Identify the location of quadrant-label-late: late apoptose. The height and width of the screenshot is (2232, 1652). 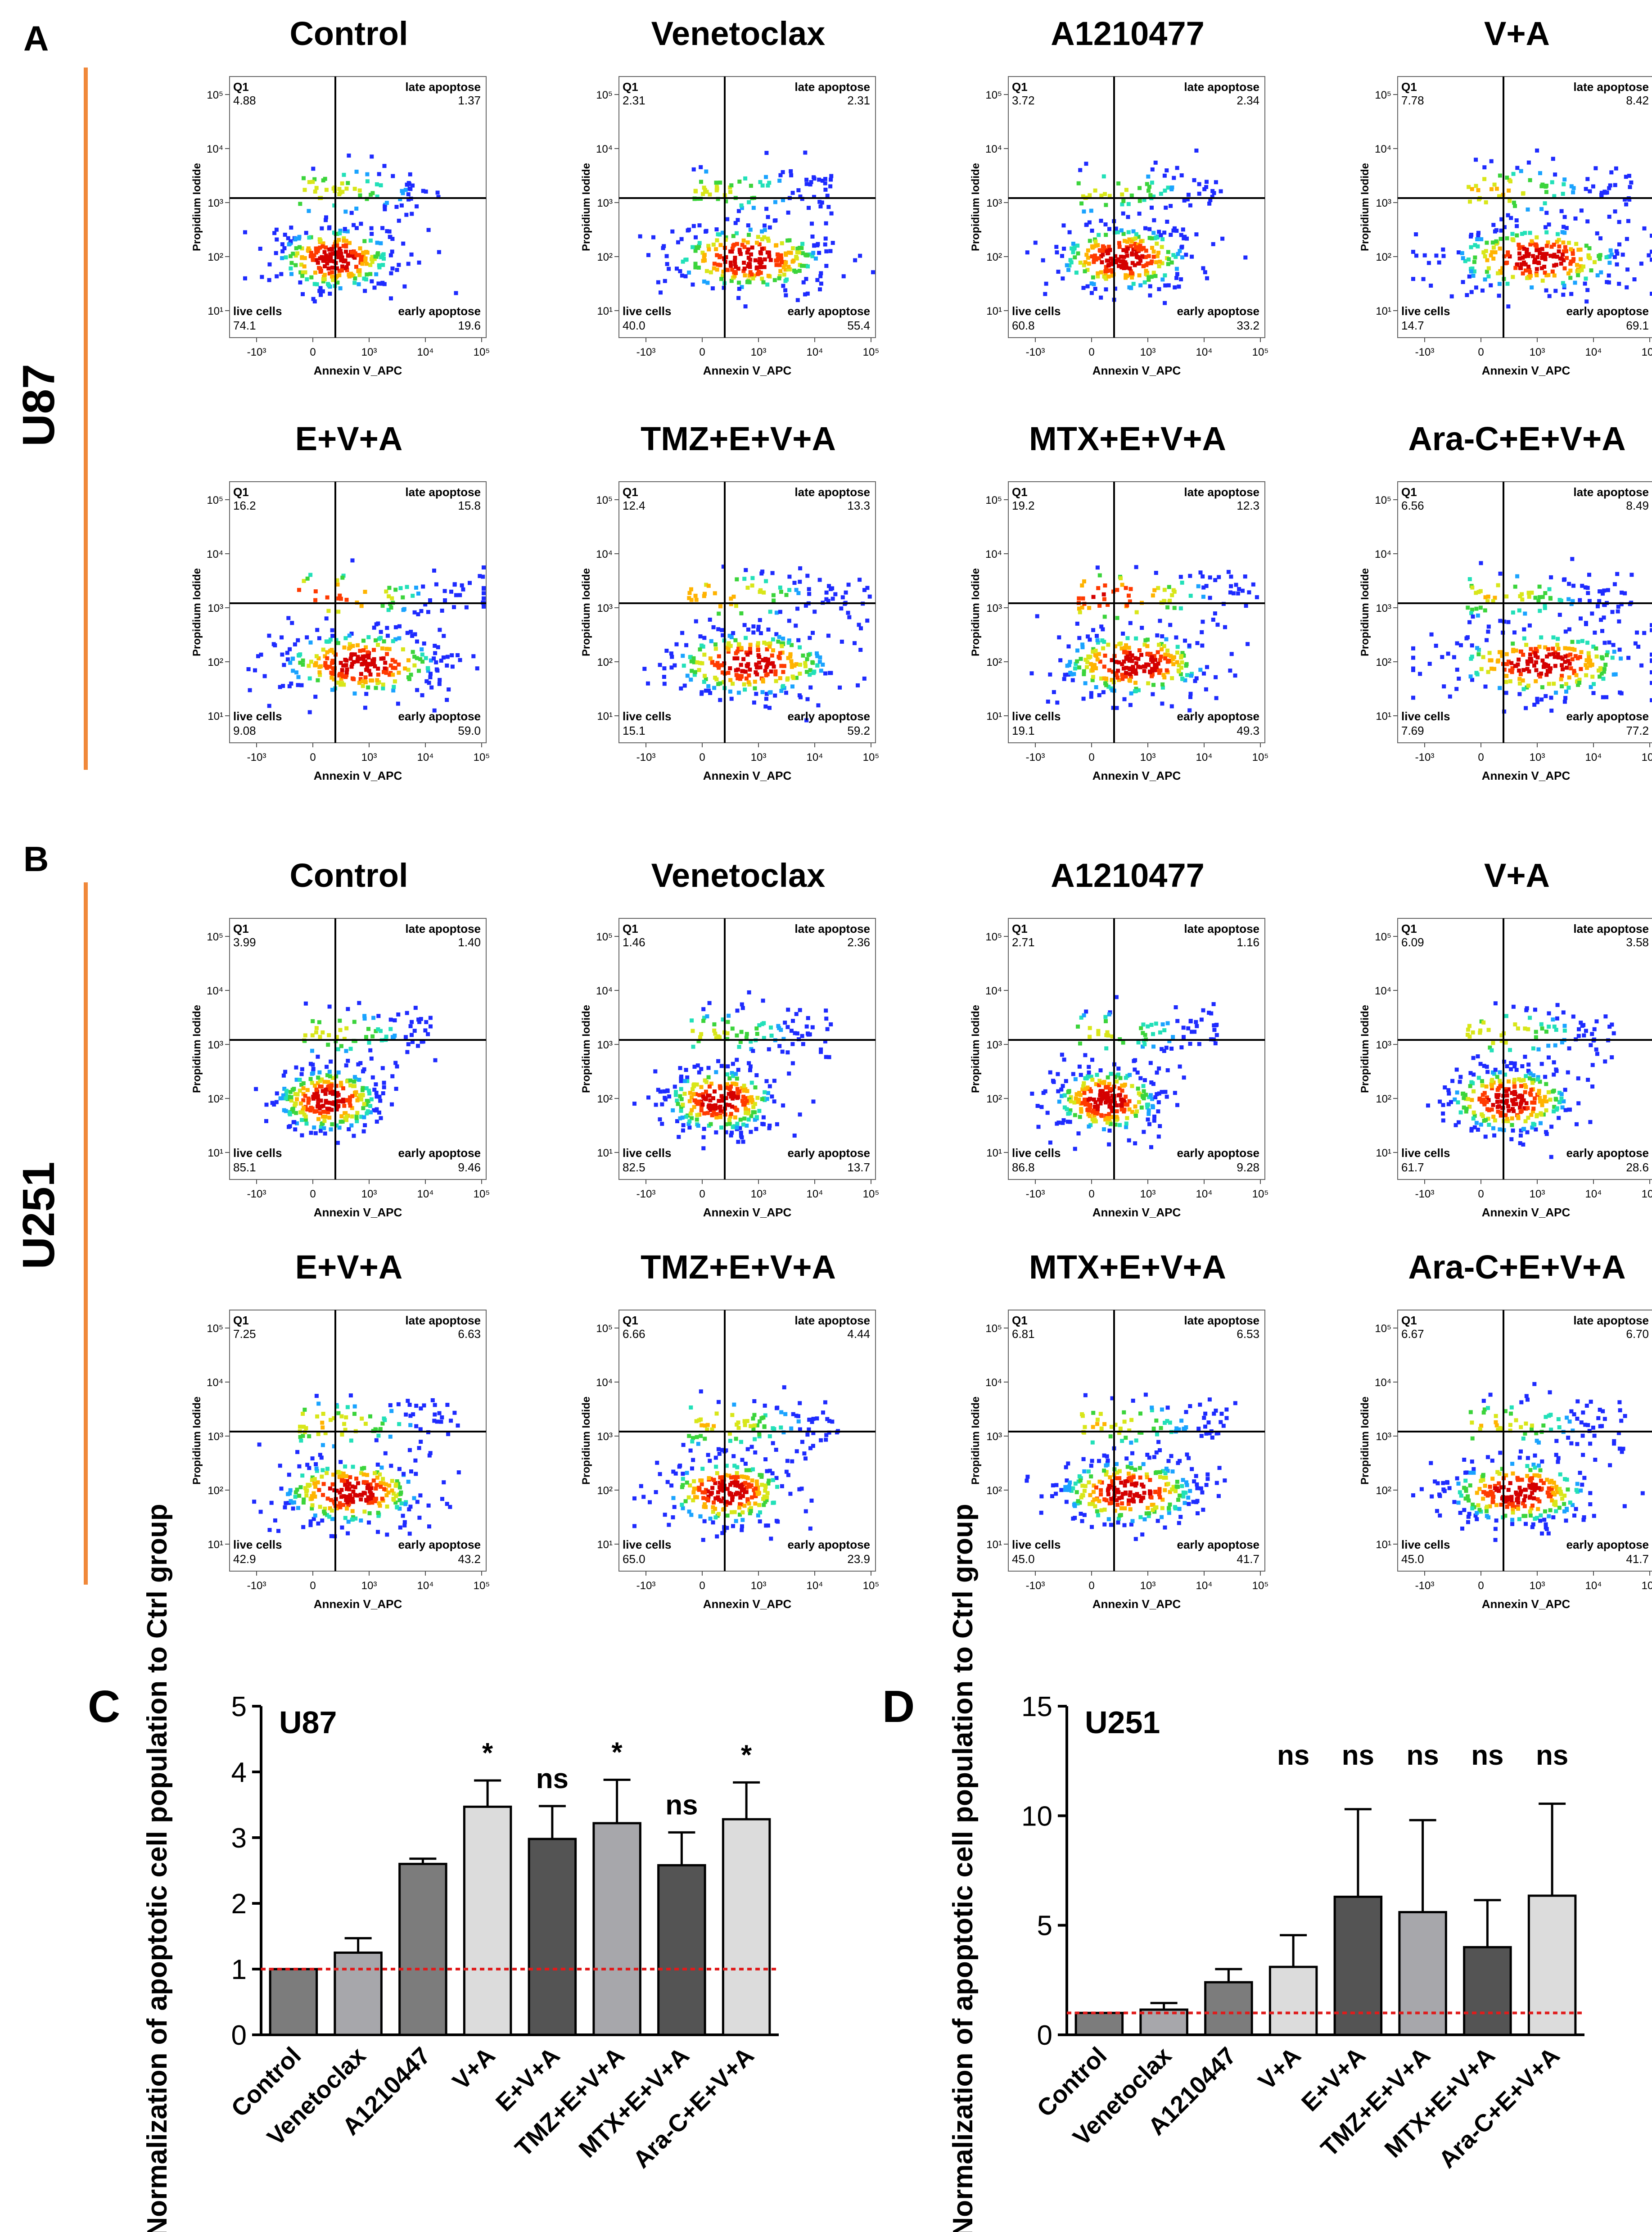
(1221, 492).